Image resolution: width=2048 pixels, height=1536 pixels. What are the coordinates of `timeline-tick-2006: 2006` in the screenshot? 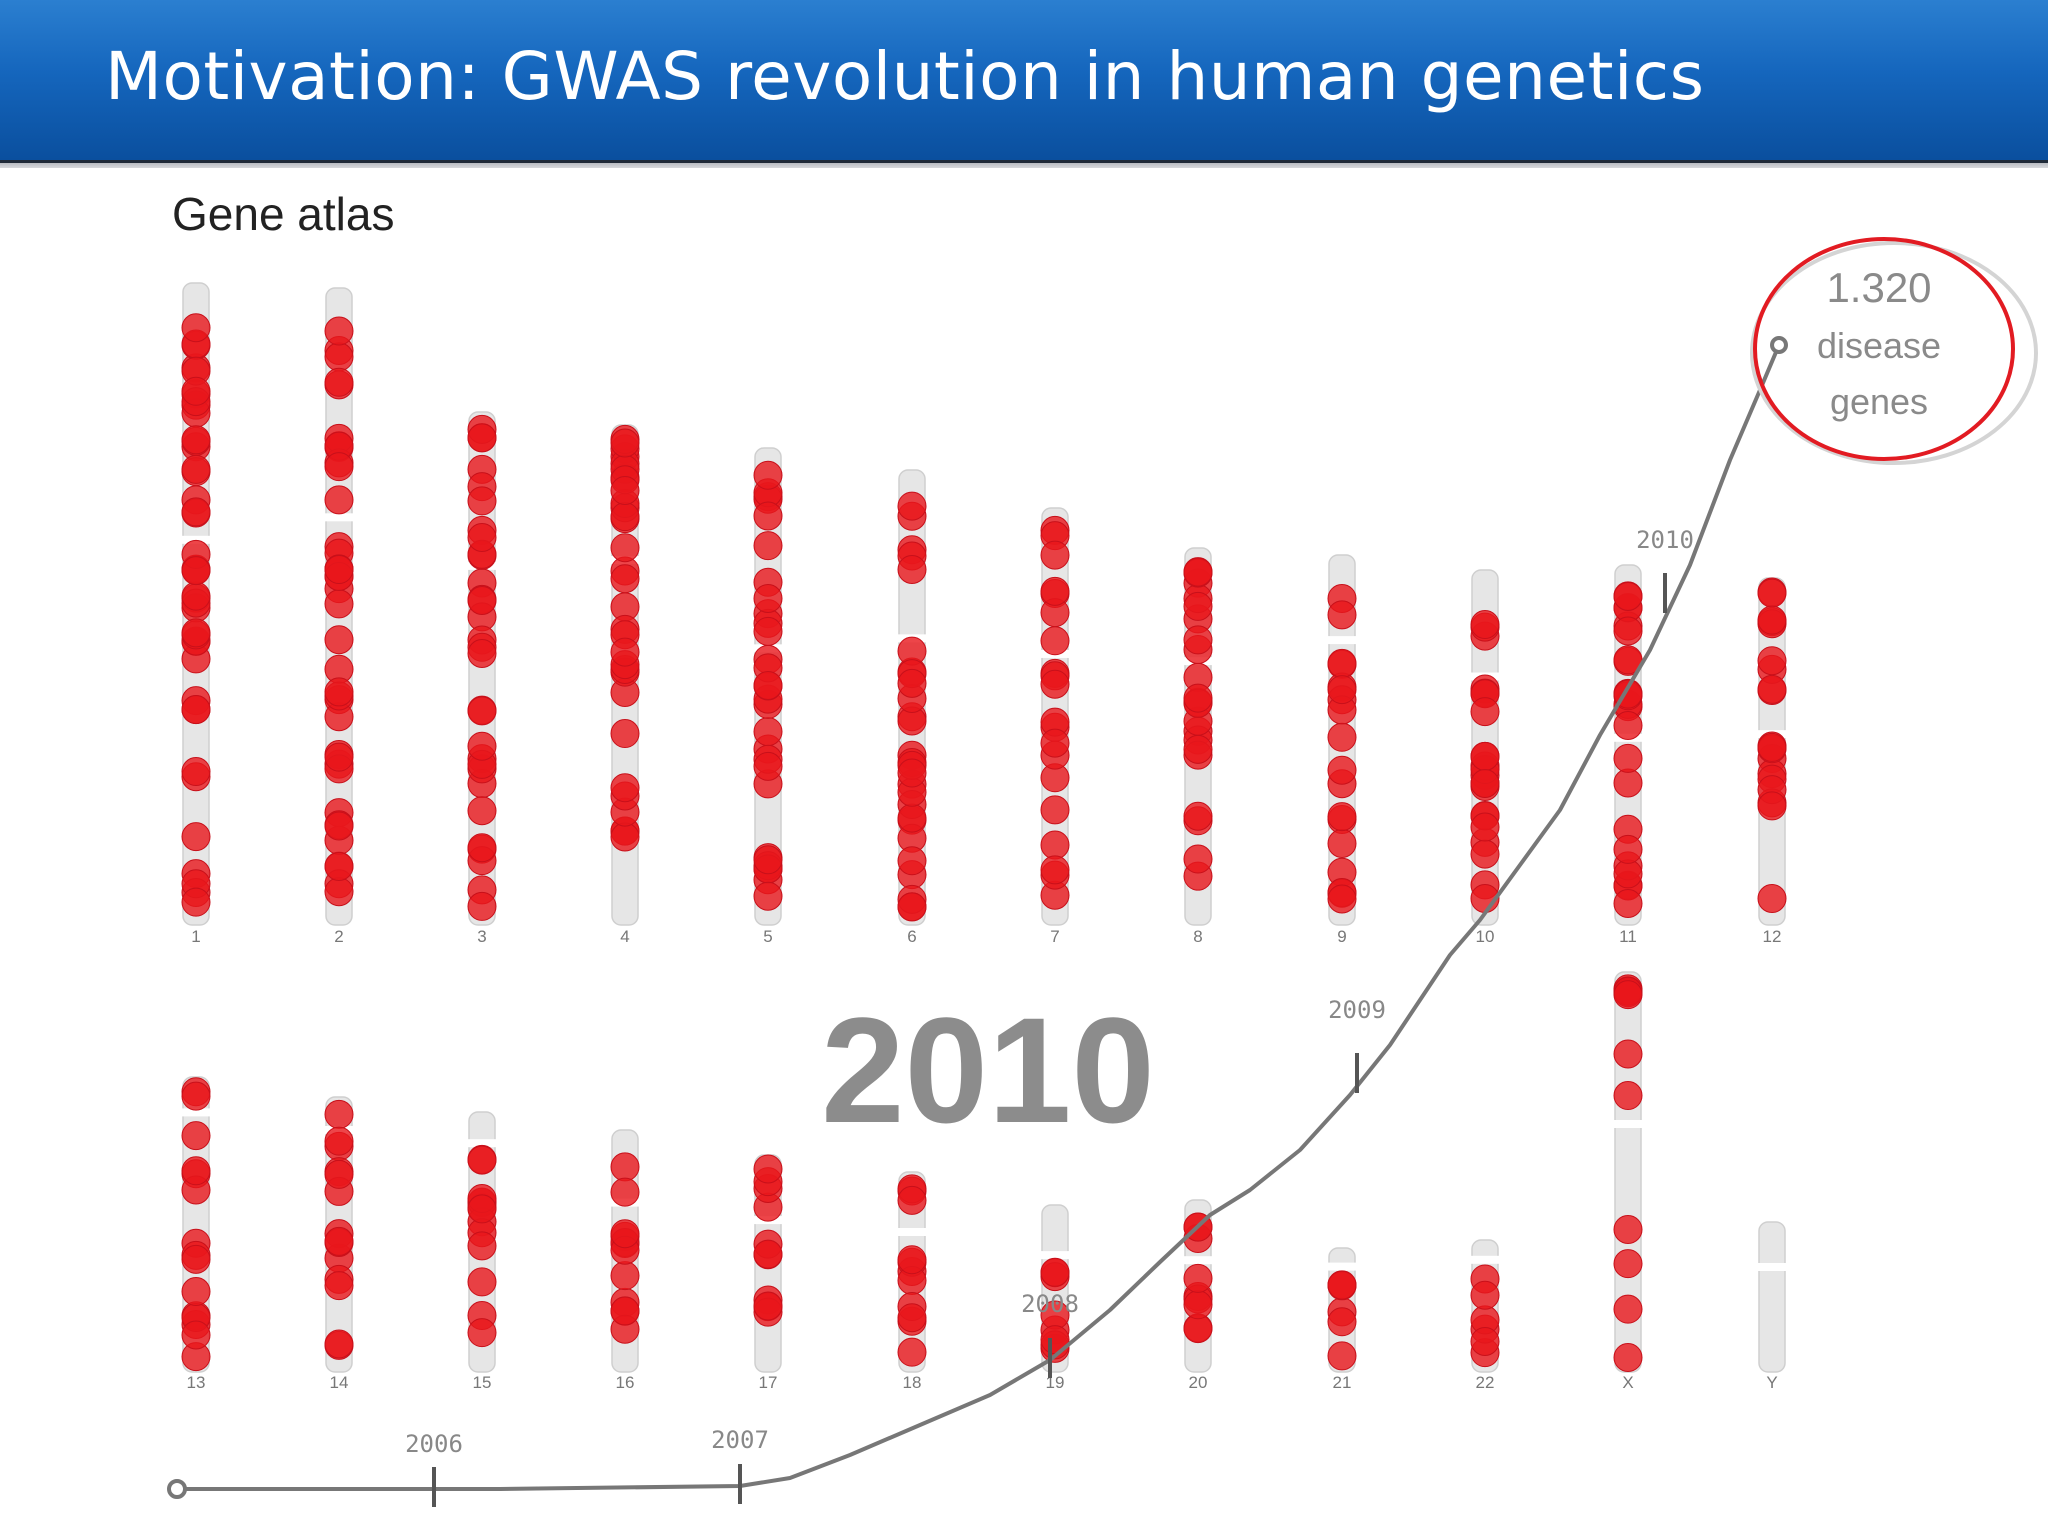 It's located at (434, 1468).